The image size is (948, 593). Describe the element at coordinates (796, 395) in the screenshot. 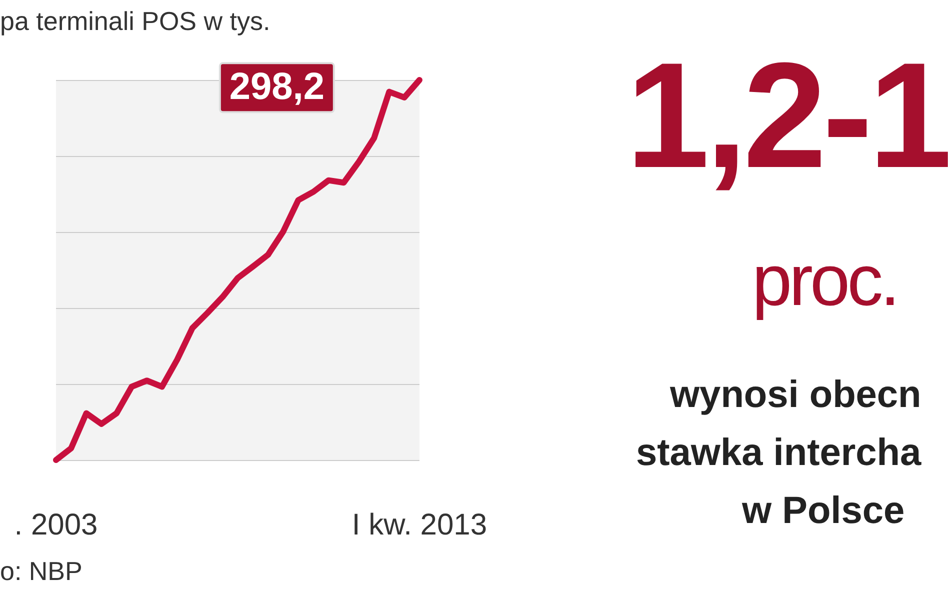

I see `text: wynosi obecn` at that location.